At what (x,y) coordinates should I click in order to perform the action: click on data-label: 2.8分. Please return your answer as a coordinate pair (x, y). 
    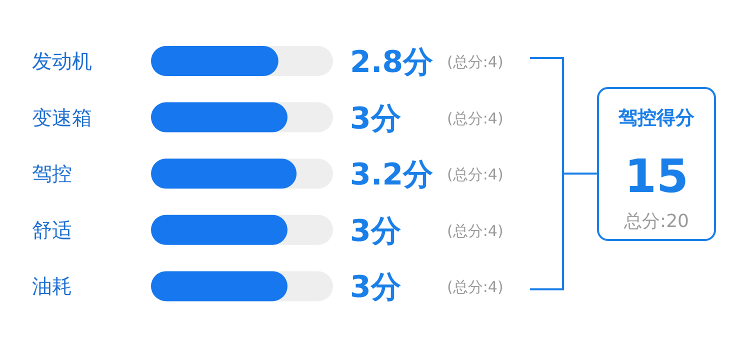
    Looking at the image, I should click on (392, 62).